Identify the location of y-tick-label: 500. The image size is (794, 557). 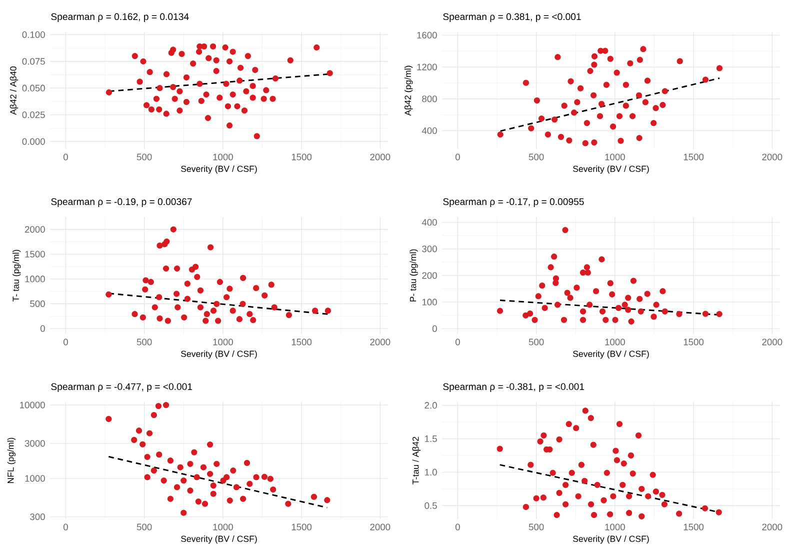
(37, 304).